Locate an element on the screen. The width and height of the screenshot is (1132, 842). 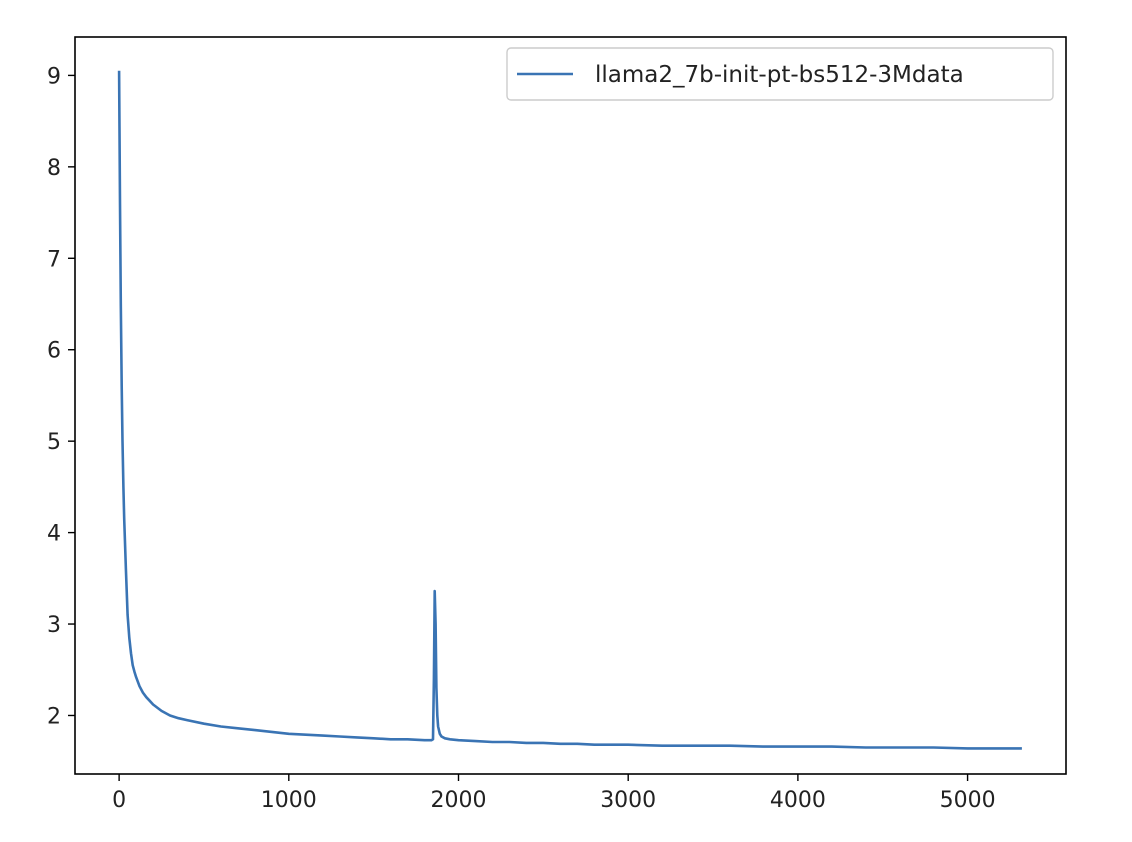
x-tick-label: 0 is located at coordinates (119, 800).